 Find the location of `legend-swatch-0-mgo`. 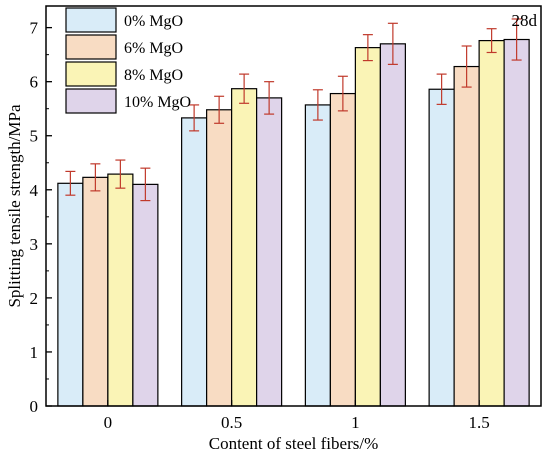

legend-swatch-0-mgo is located at coordinates (91, 20).